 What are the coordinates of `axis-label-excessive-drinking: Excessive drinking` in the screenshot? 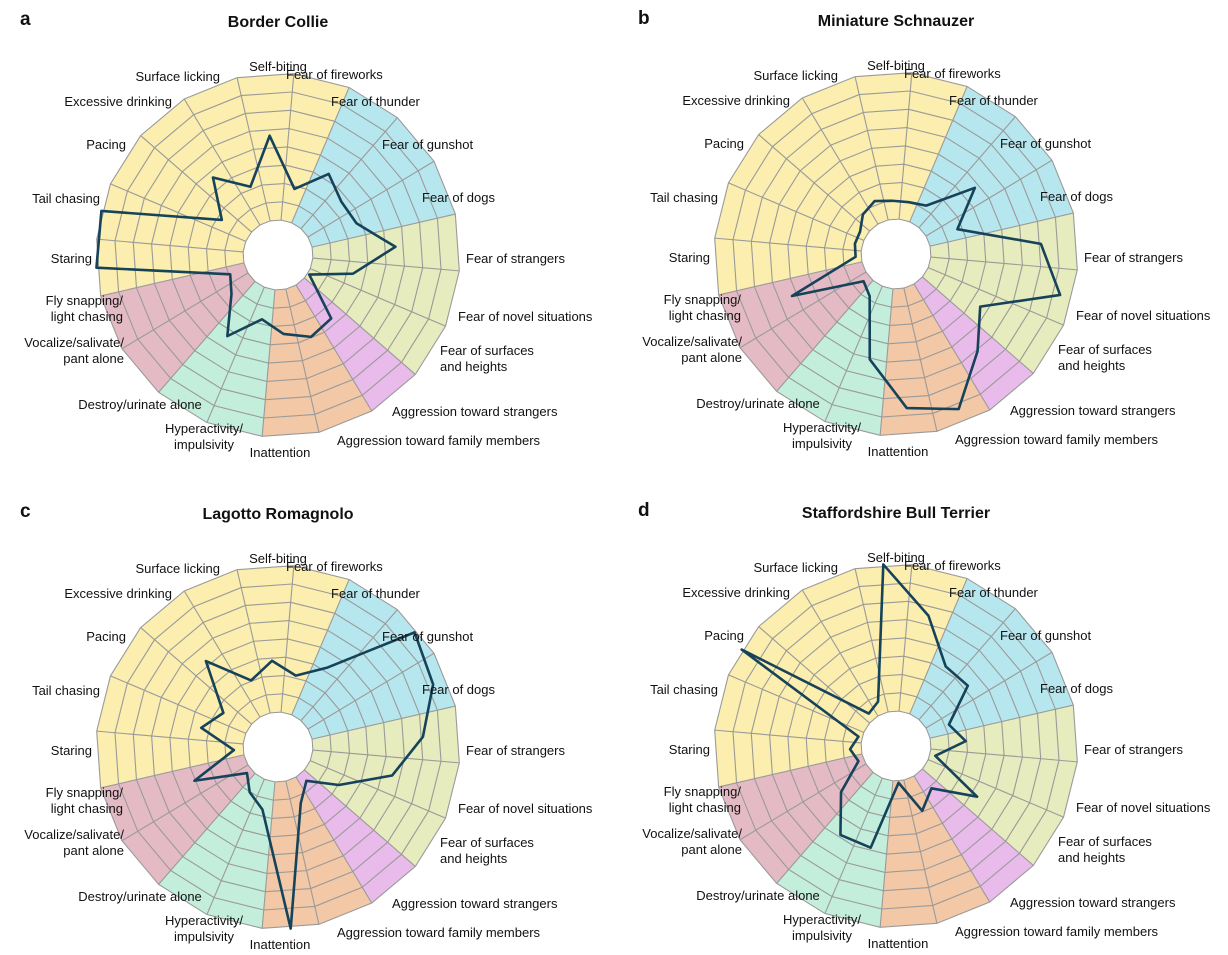 It's located at (736, 100).